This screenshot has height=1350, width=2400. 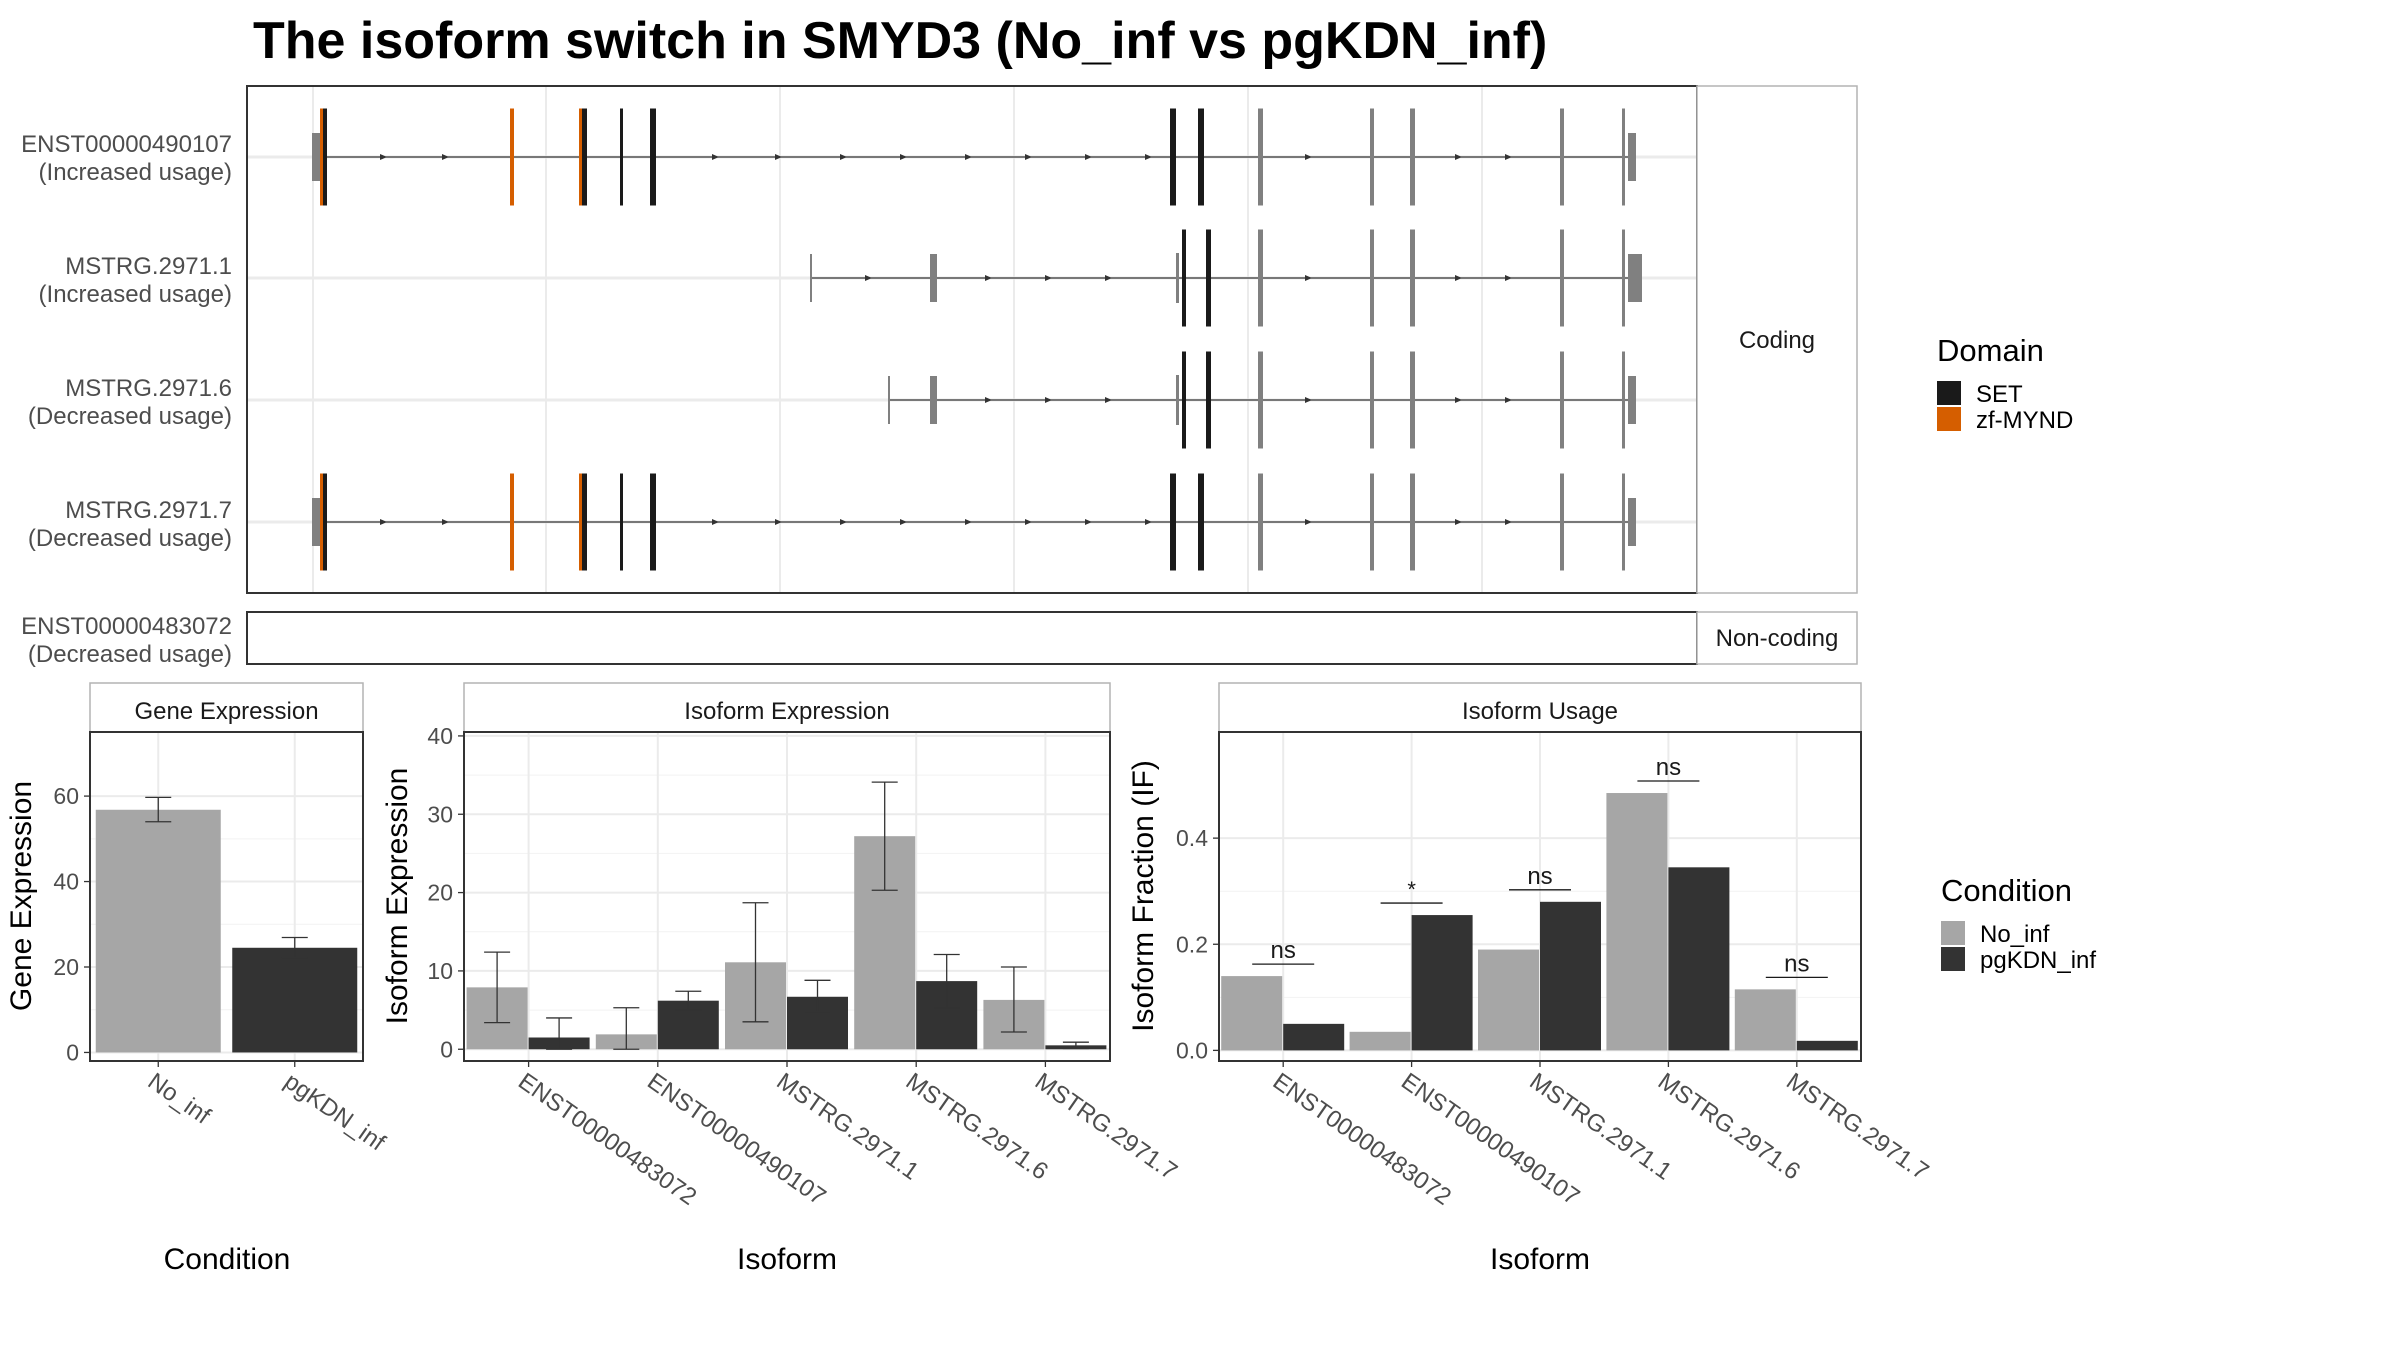 I want to click on condition-legend: Condition No_inf pgKDN_inf, so click(x=2018, y=923).